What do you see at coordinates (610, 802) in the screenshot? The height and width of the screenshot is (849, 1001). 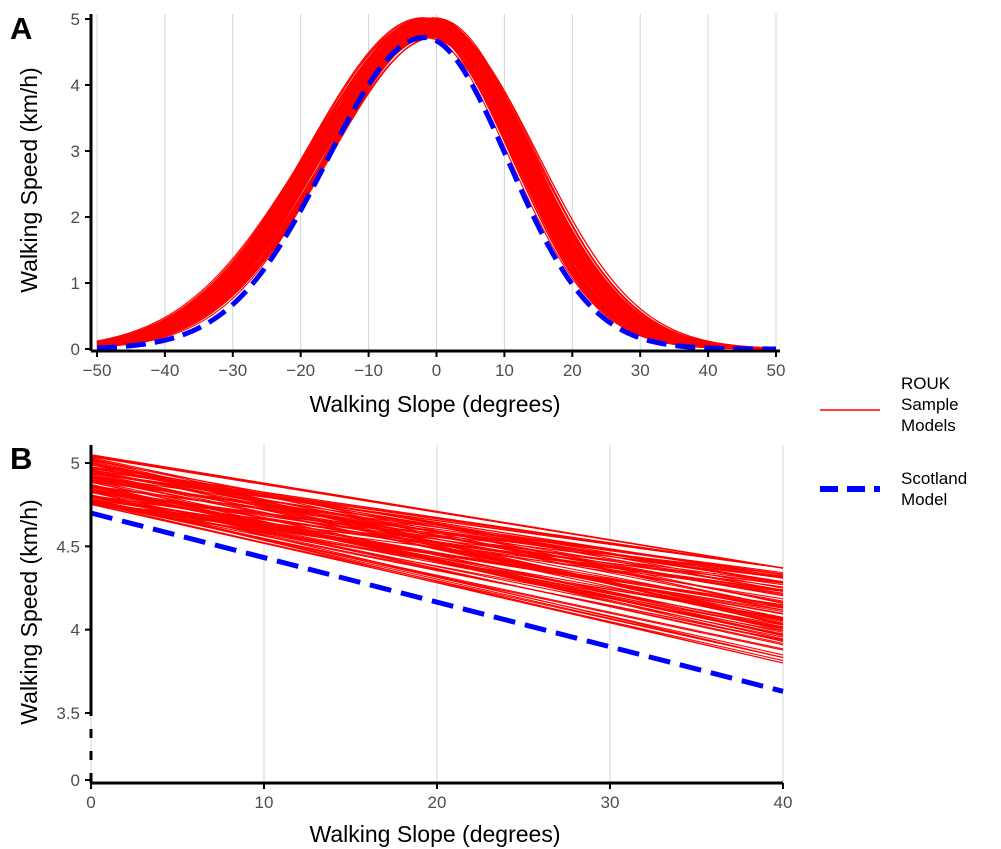 I see `panel-b-x-tick-label: 30` at bounding box center [610, 802].